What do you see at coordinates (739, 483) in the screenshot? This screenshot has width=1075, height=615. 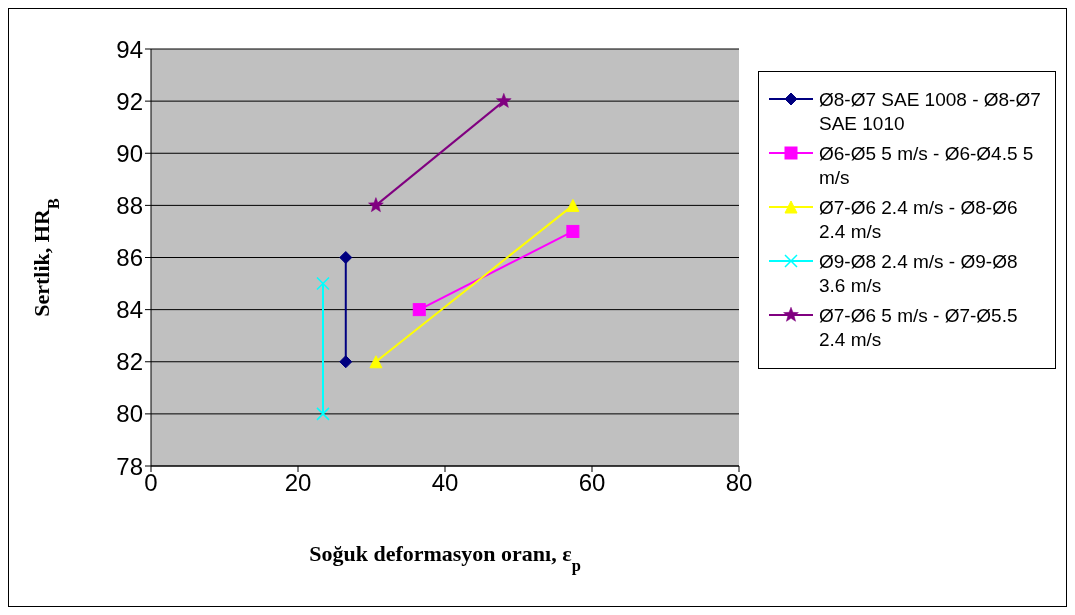 I see `x-tick-label: 80` at bounding box center [739, 483].